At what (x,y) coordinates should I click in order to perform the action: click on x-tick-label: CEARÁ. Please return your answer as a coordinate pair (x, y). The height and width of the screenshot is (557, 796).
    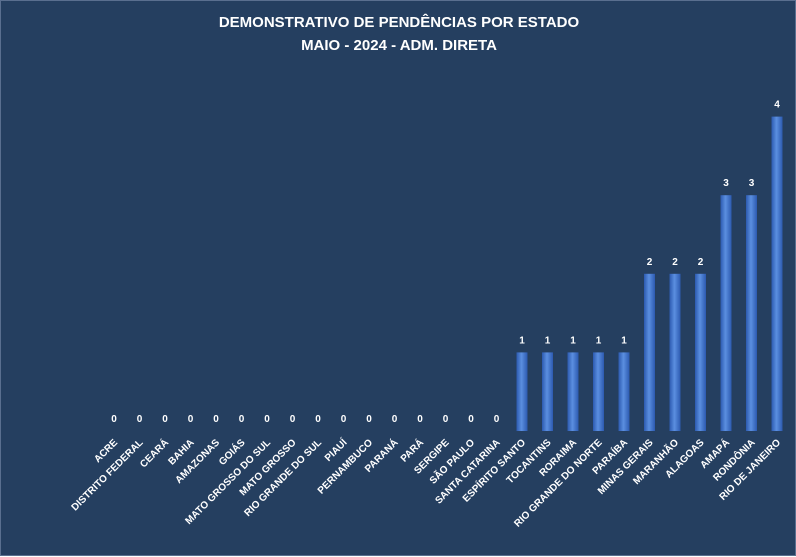
    Looking at the image, I should click on (154, 453).